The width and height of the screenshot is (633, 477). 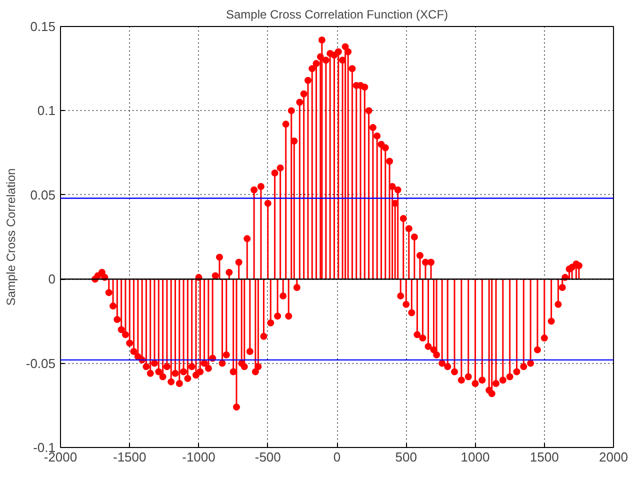 What do you see at coordinates (43, 26) in the screenshot?
I see `y-tick-label: 0.15` at bounding box center [43, 26].